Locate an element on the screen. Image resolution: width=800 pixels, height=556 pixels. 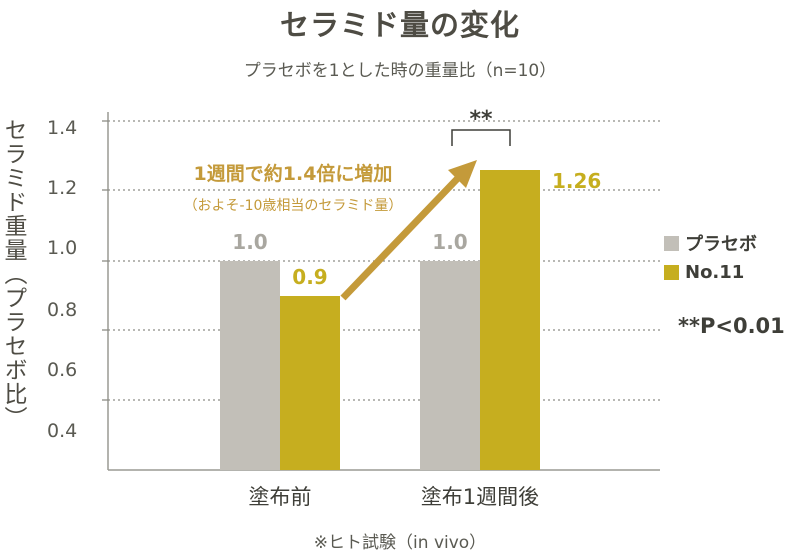
y-tick-label: 0.4 is located at coordinates (62, 431).